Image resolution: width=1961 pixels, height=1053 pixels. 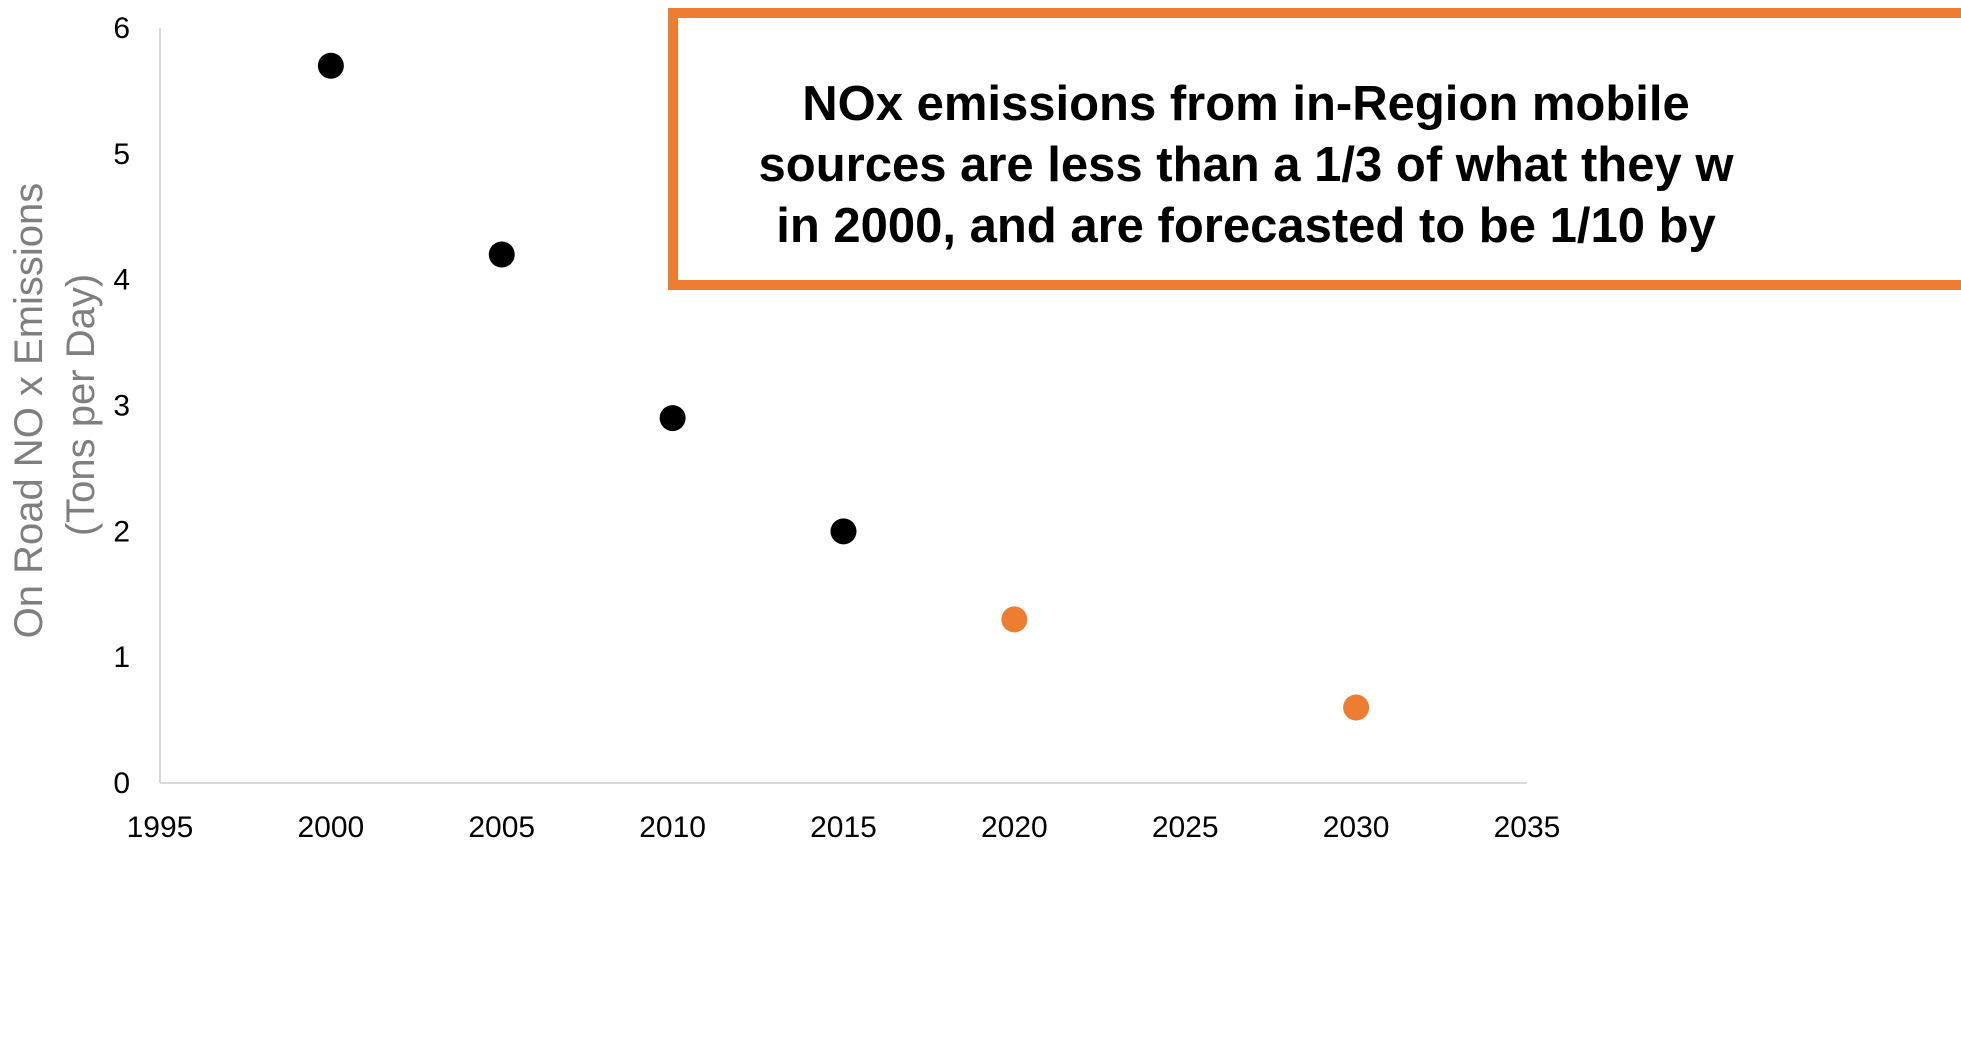 I want to click on x-tick-labels: 1995 2000 2005 2010 2015 2020 2025 2030 2035, so click(x=844, y=827).